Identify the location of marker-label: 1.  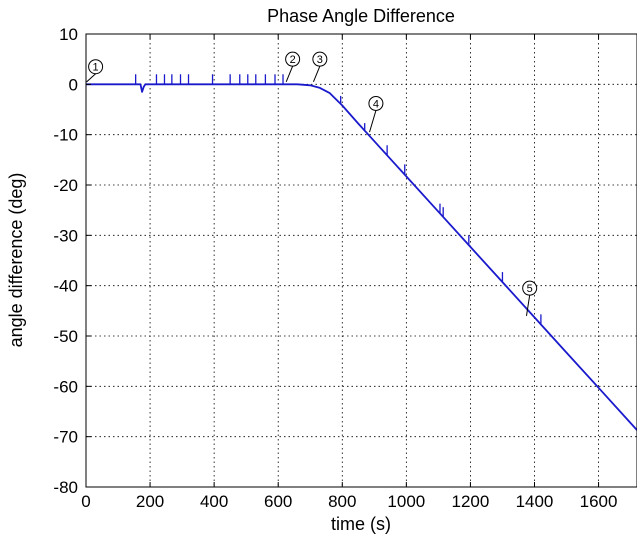
(96, 68).